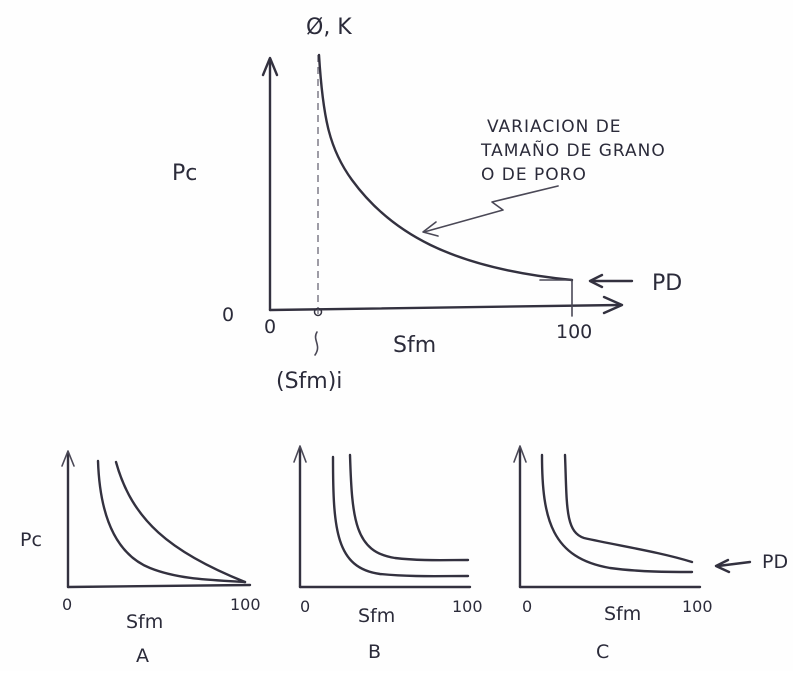 Image resolution: width=793 pixels, height=676 pixels. Describe the element at coordinates (775, 562) in the screenshot. I see `small-pd-label: PD` at that location.